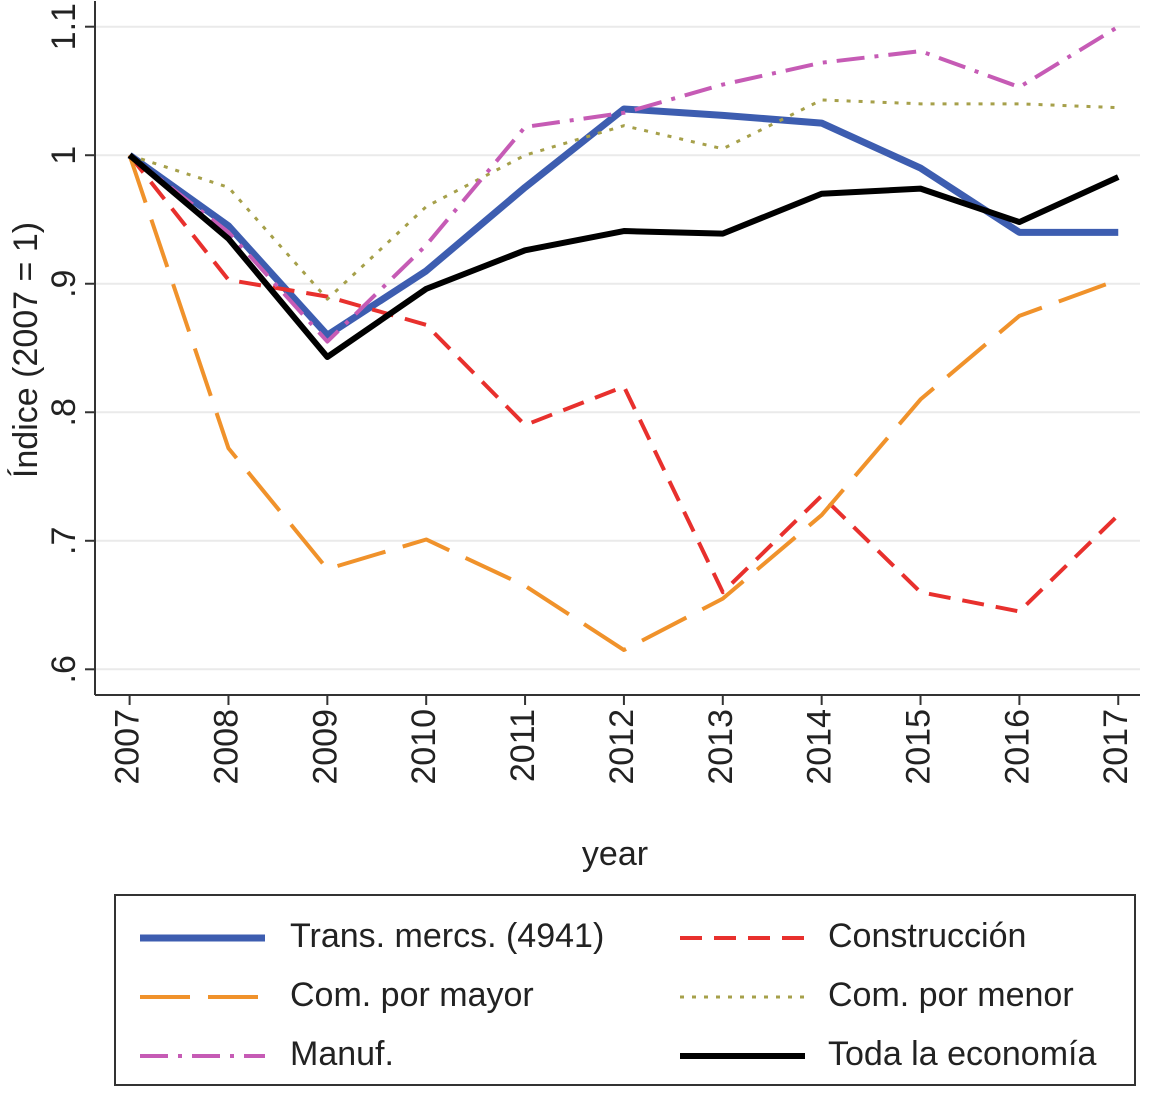 The height and width of the screenshot is (1096, 1166). What do you see at coordinates (962, 1054) in the screenshot?
I see `legend-label: Toda la economía` at bounding box center [962, 1054].